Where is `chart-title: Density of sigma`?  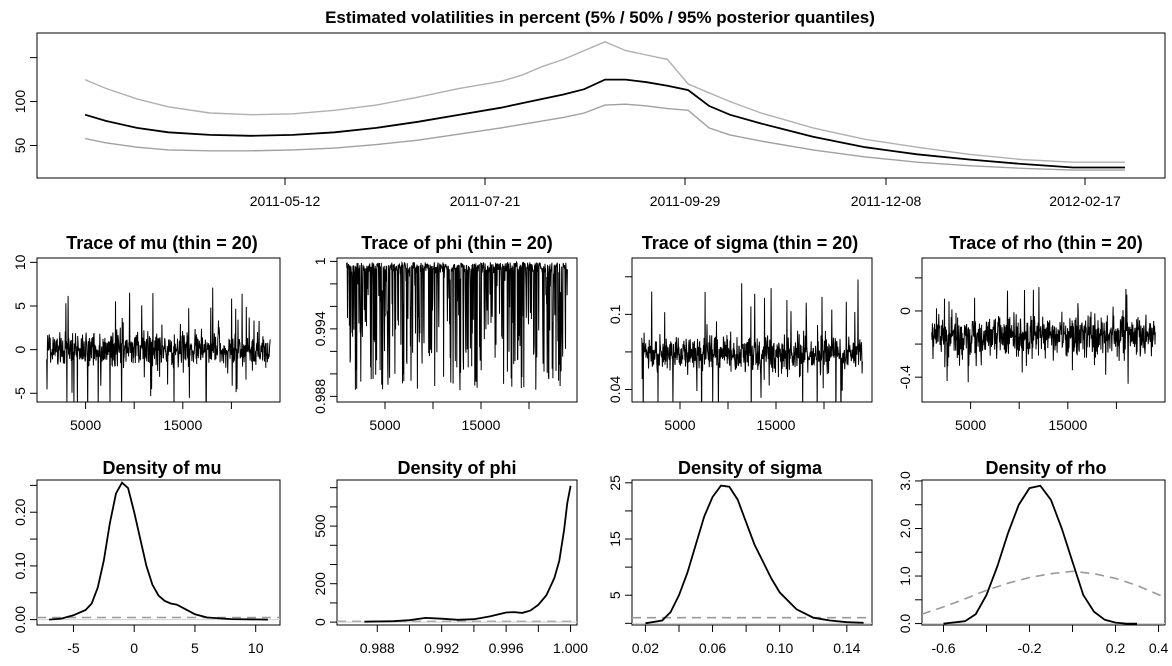 chart-title: Density of sigma is located at coordinates (750, 468).